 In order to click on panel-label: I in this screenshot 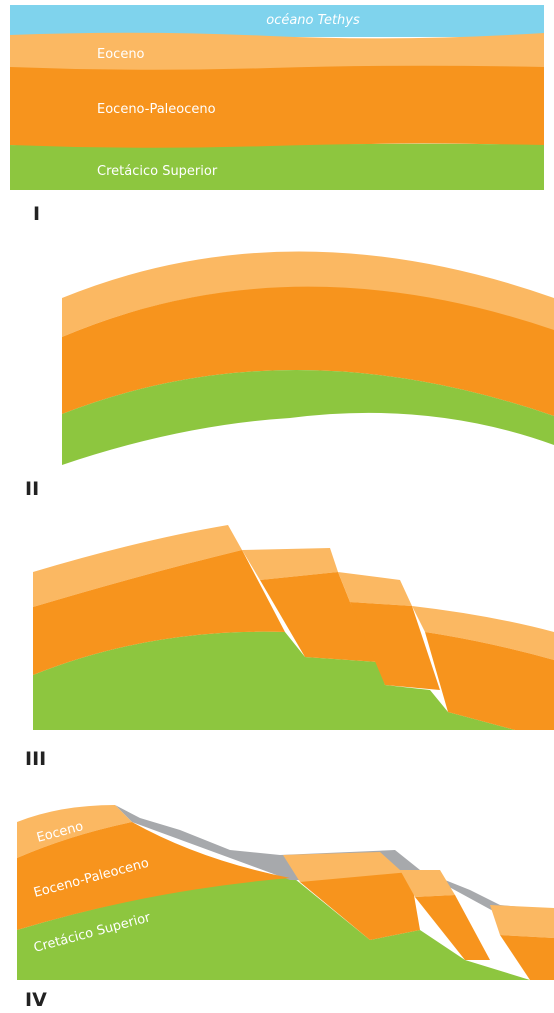, I will do `click(36, 214)`.